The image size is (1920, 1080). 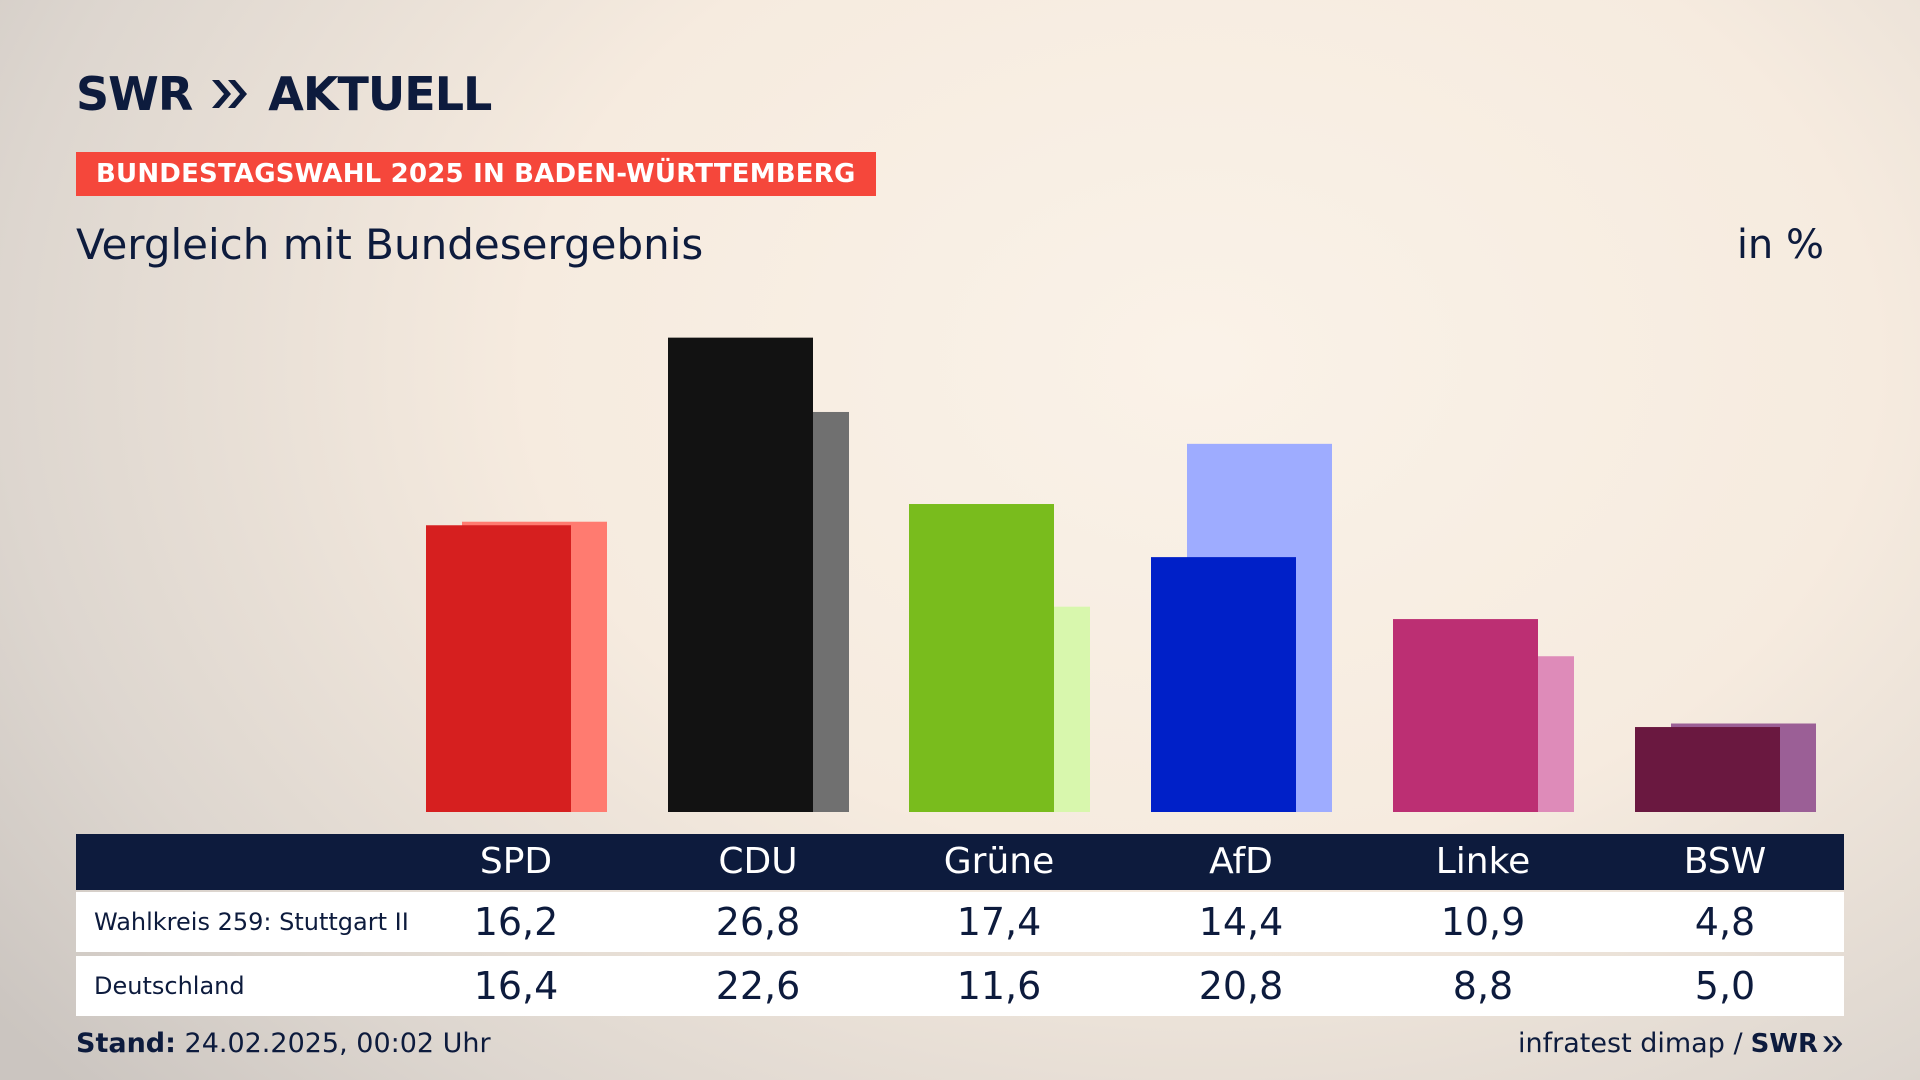 I want to click on col-gruene: Grüne, so click(x=999, y=861).